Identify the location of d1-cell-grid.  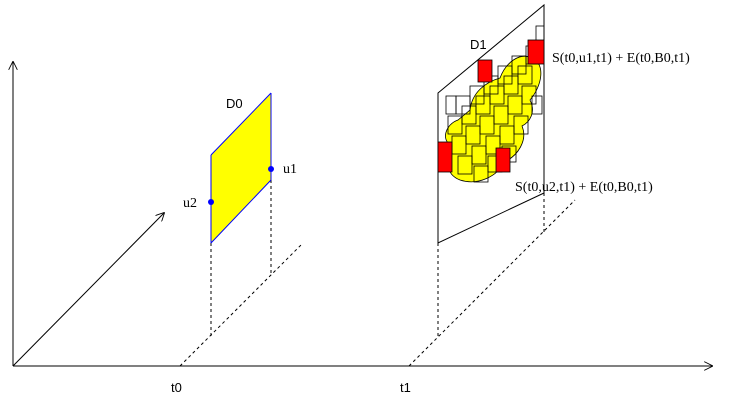
(495, 104).